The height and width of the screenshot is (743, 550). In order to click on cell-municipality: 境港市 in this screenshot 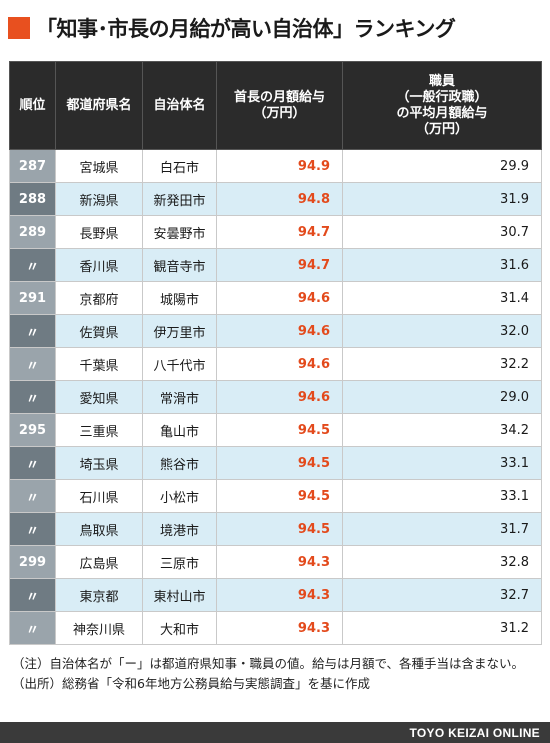, I will do `click(179, 529)`.